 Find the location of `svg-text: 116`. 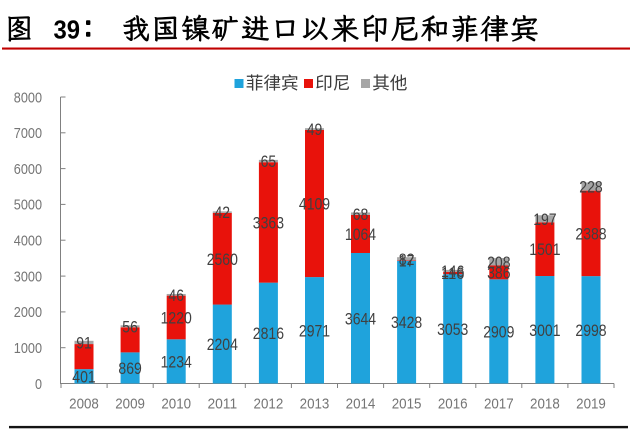

svg-text: 116 is located at coordinates (452, 273).